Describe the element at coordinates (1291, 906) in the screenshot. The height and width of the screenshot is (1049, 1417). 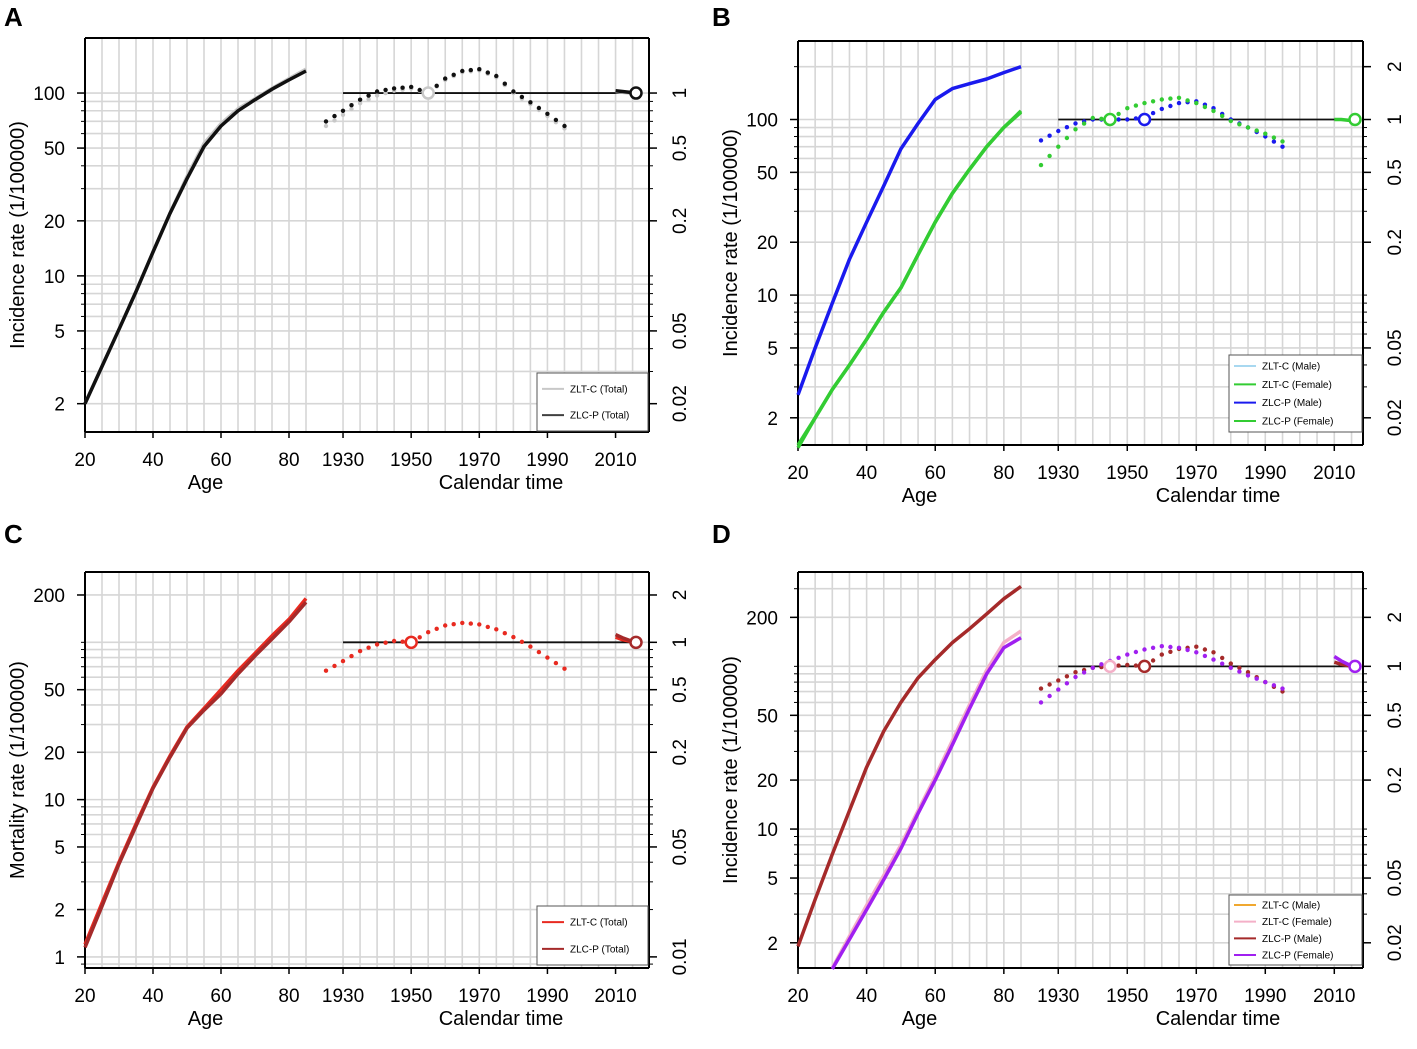
I see `legend-label: ZLT-C (Male)` at that location.